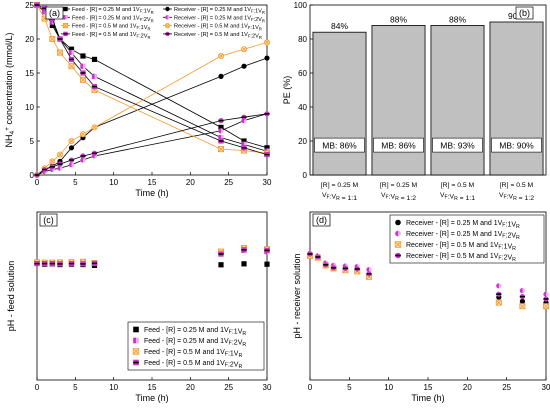 The image size is (550, 413). What do you see at coordinates (10, 90) in the screenshot?
I see `y-axis-label: NH4+ concentration (mmol/L)` at bounding box center [10, 90].